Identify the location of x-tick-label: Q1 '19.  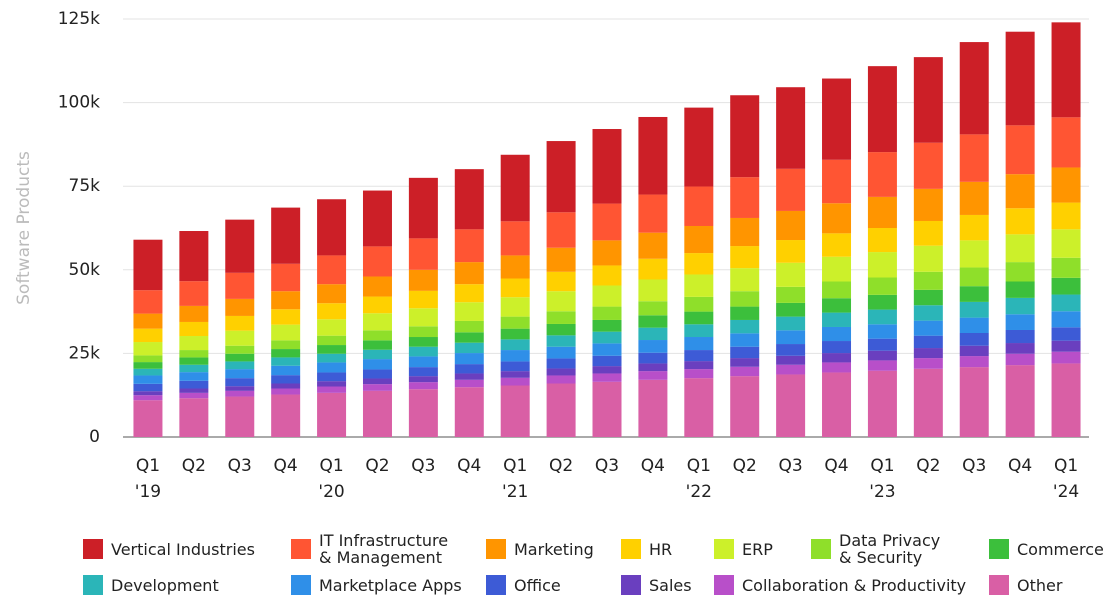
(148, 479).